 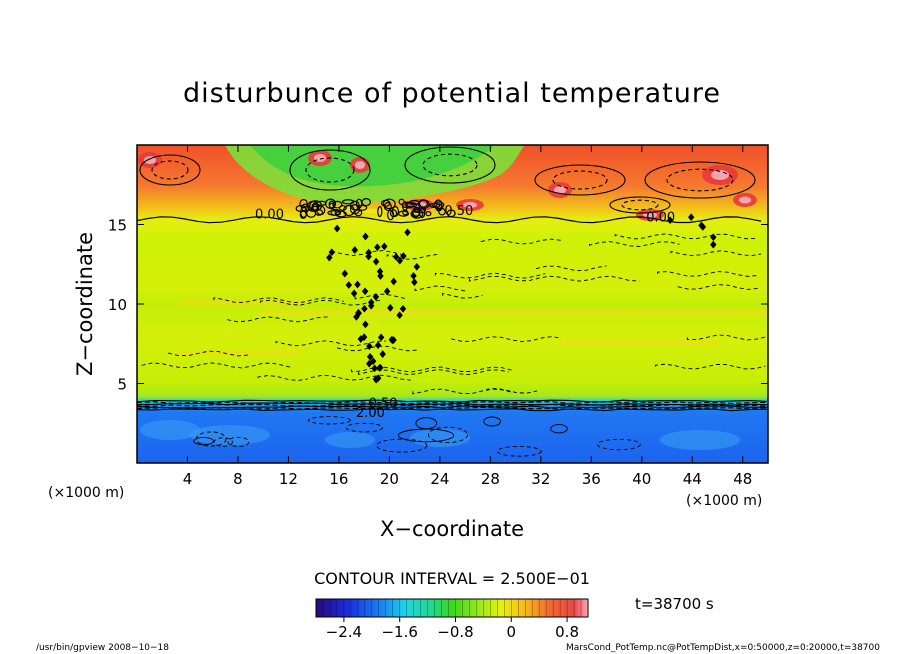 I want to click on colorbar, so click(x=452, y=608).